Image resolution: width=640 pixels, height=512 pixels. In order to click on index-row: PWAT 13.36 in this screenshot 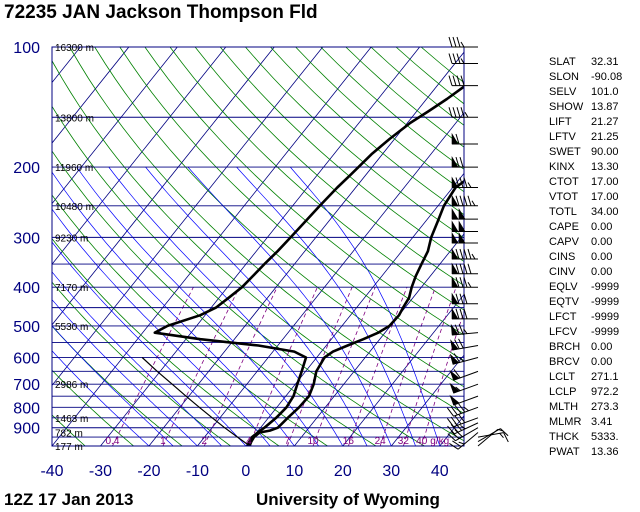, I will do `click(593, 452)`.